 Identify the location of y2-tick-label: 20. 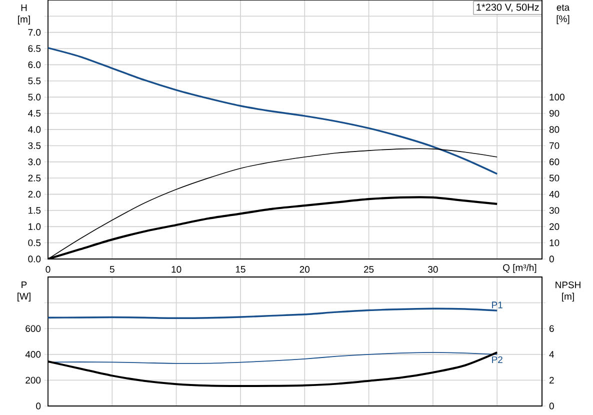
(555, 226).